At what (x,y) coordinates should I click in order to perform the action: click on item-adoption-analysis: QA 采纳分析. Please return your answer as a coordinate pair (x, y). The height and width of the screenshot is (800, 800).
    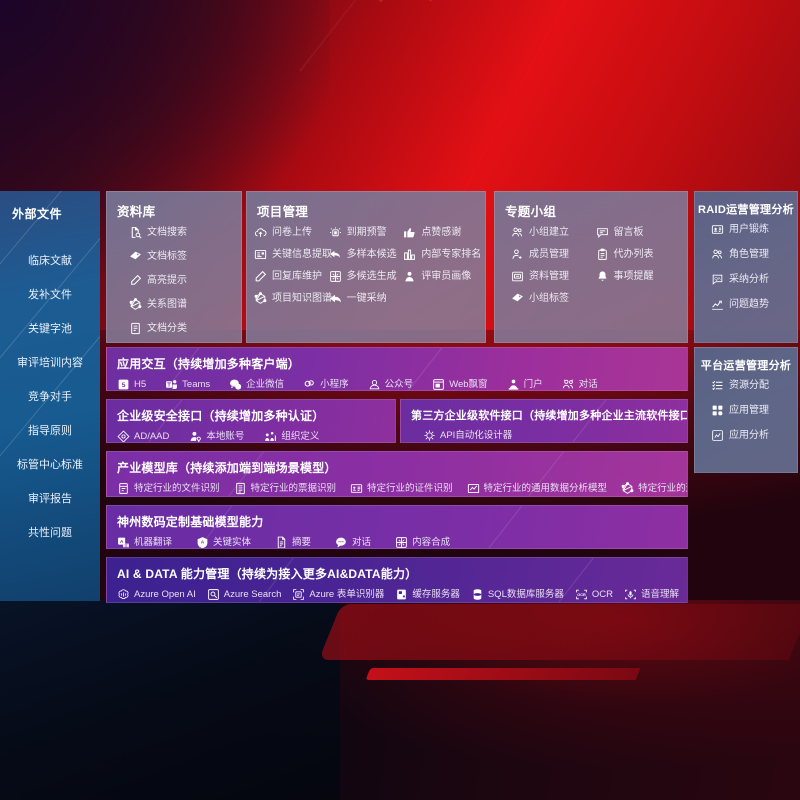
    Looking at the image, I should click on (750, 279).